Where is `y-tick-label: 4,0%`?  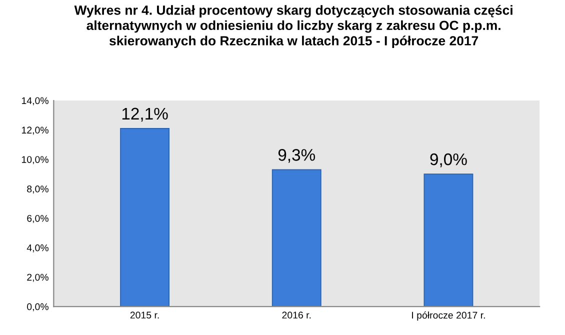
y-tick-label: 4,0% is located at coordinates (37, 248).